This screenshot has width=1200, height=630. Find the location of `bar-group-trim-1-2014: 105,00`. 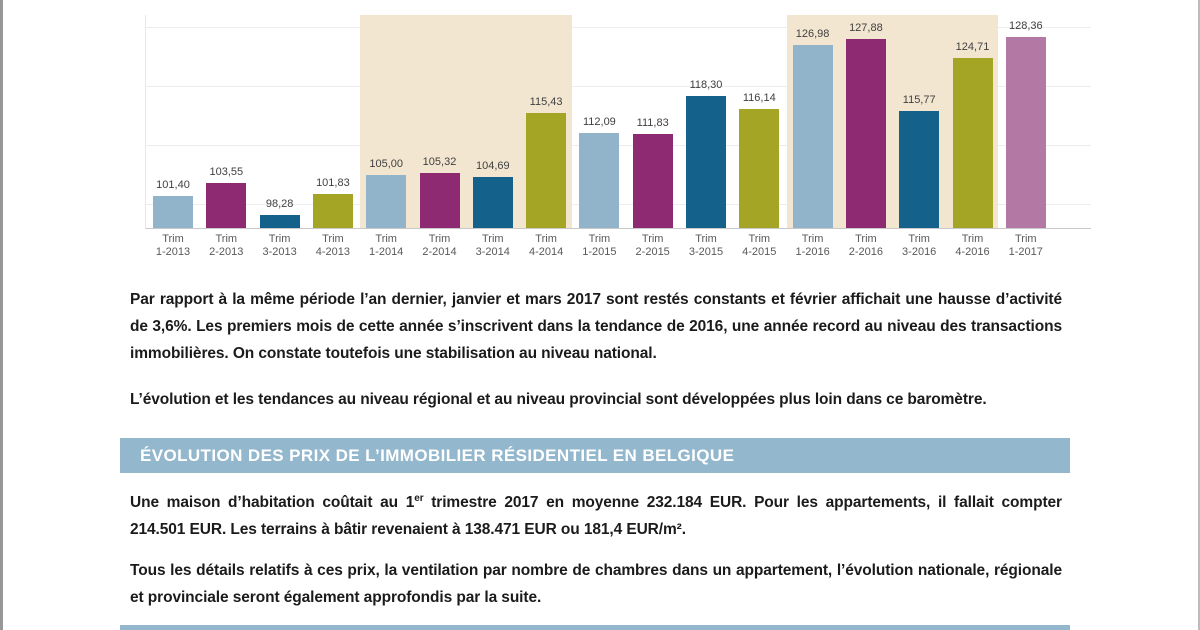

bar-group-trim-1-2014: 105,00 is located at coordinates (386, 121).